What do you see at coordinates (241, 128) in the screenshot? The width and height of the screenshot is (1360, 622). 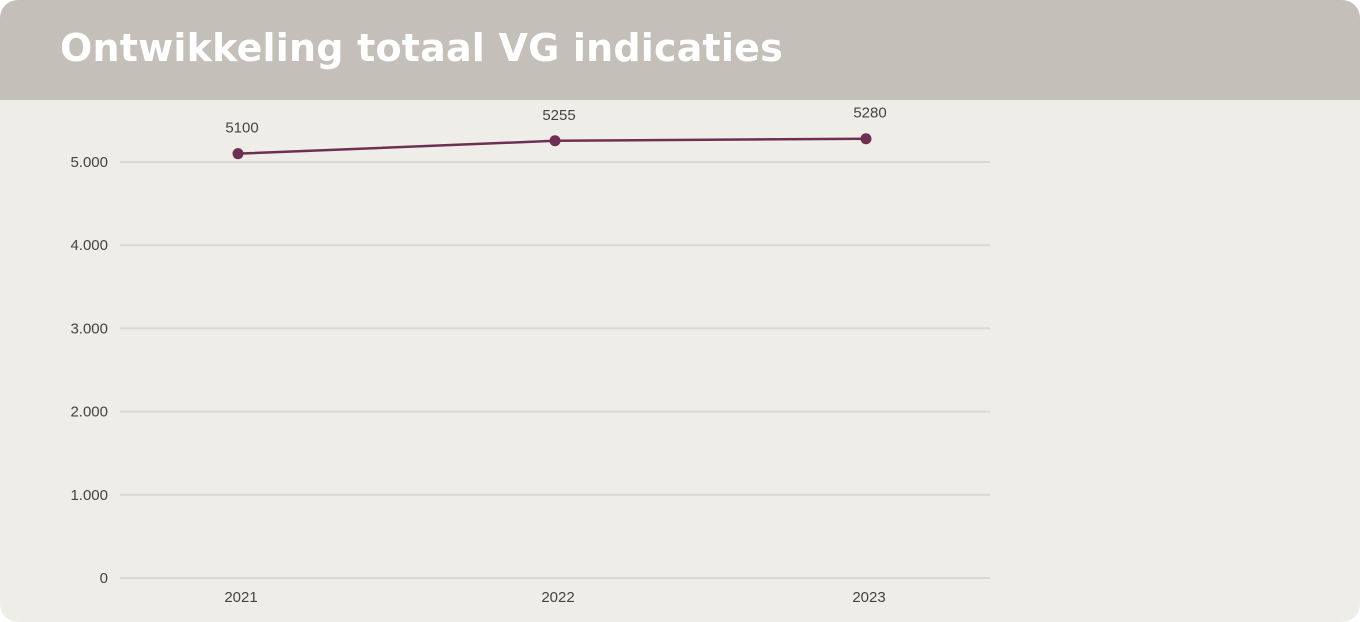 I see `data-label: 5100` at bounding box center [241, 128].